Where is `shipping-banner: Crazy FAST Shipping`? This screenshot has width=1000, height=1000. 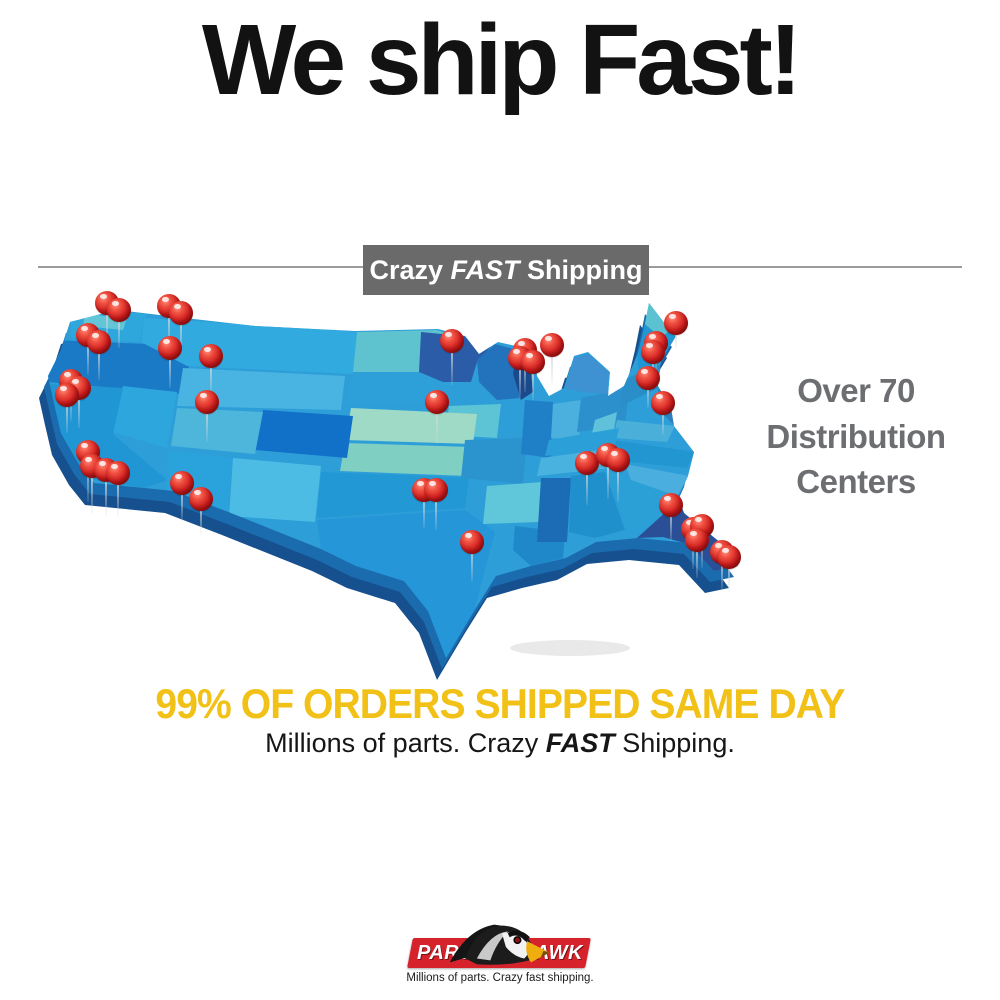 shipping-banner: Crazy FAST Shipping is located at coordinates (506, 270).